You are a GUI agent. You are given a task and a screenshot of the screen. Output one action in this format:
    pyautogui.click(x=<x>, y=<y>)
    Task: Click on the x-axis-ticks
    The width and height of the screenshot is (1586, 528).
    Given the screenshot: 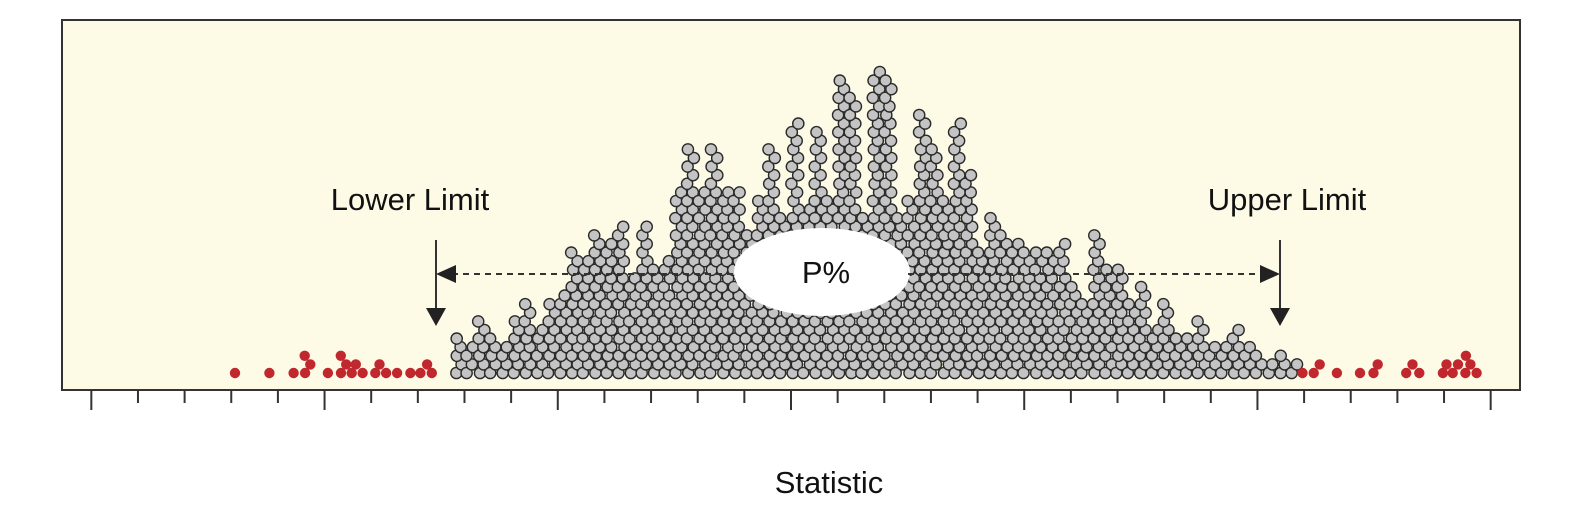 What is the action you would take?
    pyautogui.click(x=791, y=400)
    